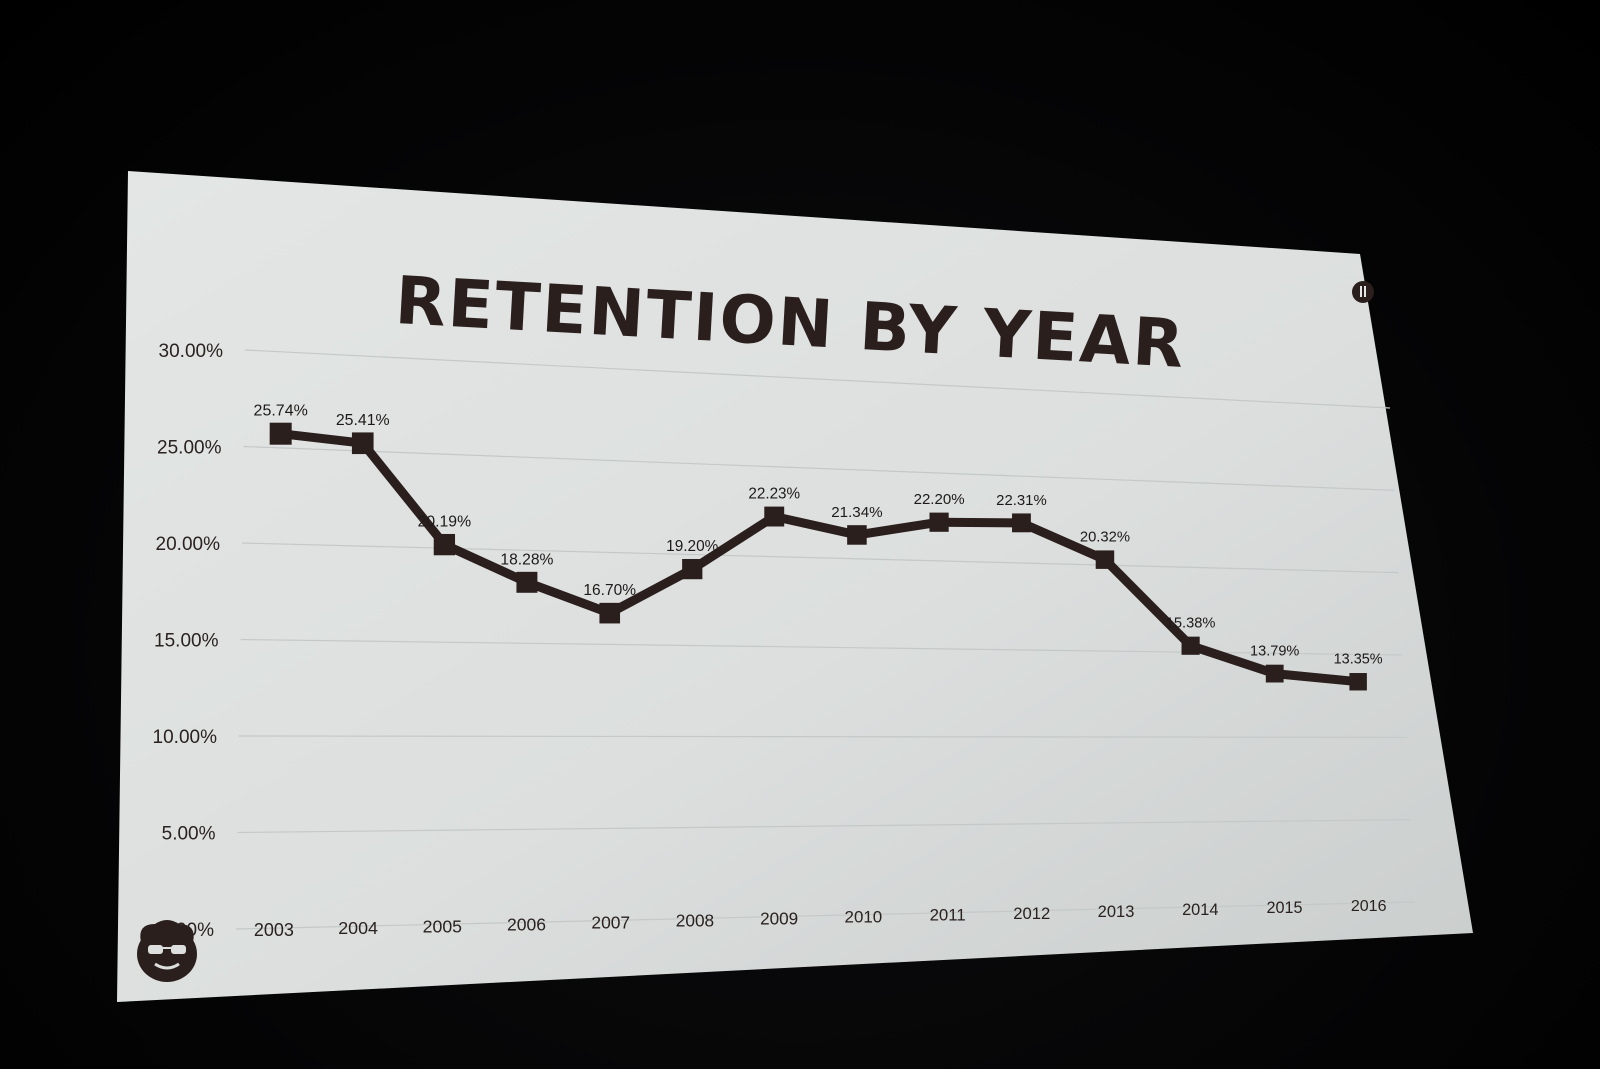 The image size is (1600, 1069). Describe the element at coordinates (443, 926) in the screenshot. I see `x-tick-label: 2005` at that location.